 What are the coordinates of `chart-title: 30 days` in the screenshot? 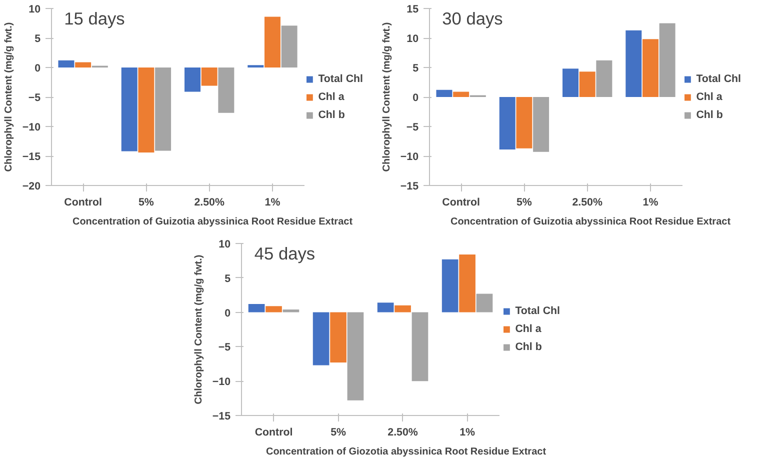 It's located at (473, 18).